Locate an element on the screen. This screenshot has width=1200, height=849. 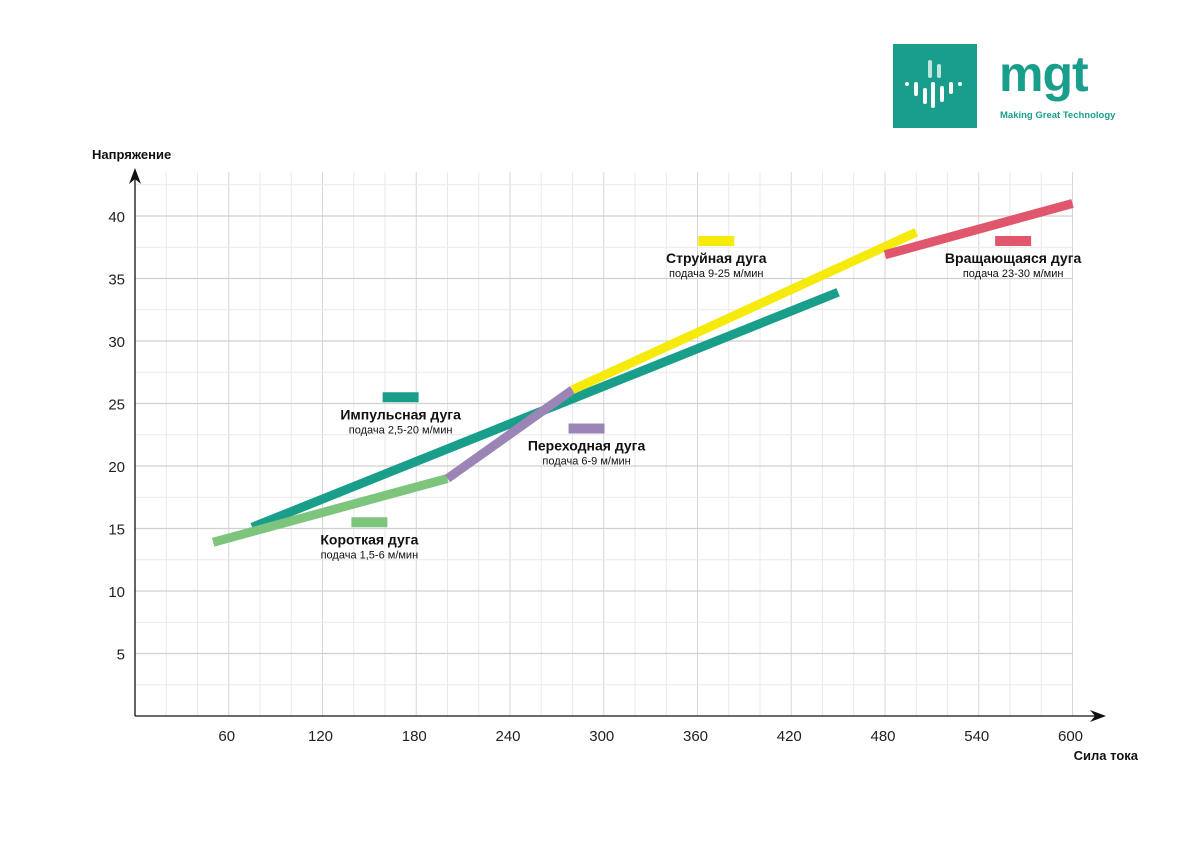
y-tick-label: 35 is located at coordinates (116, 280).